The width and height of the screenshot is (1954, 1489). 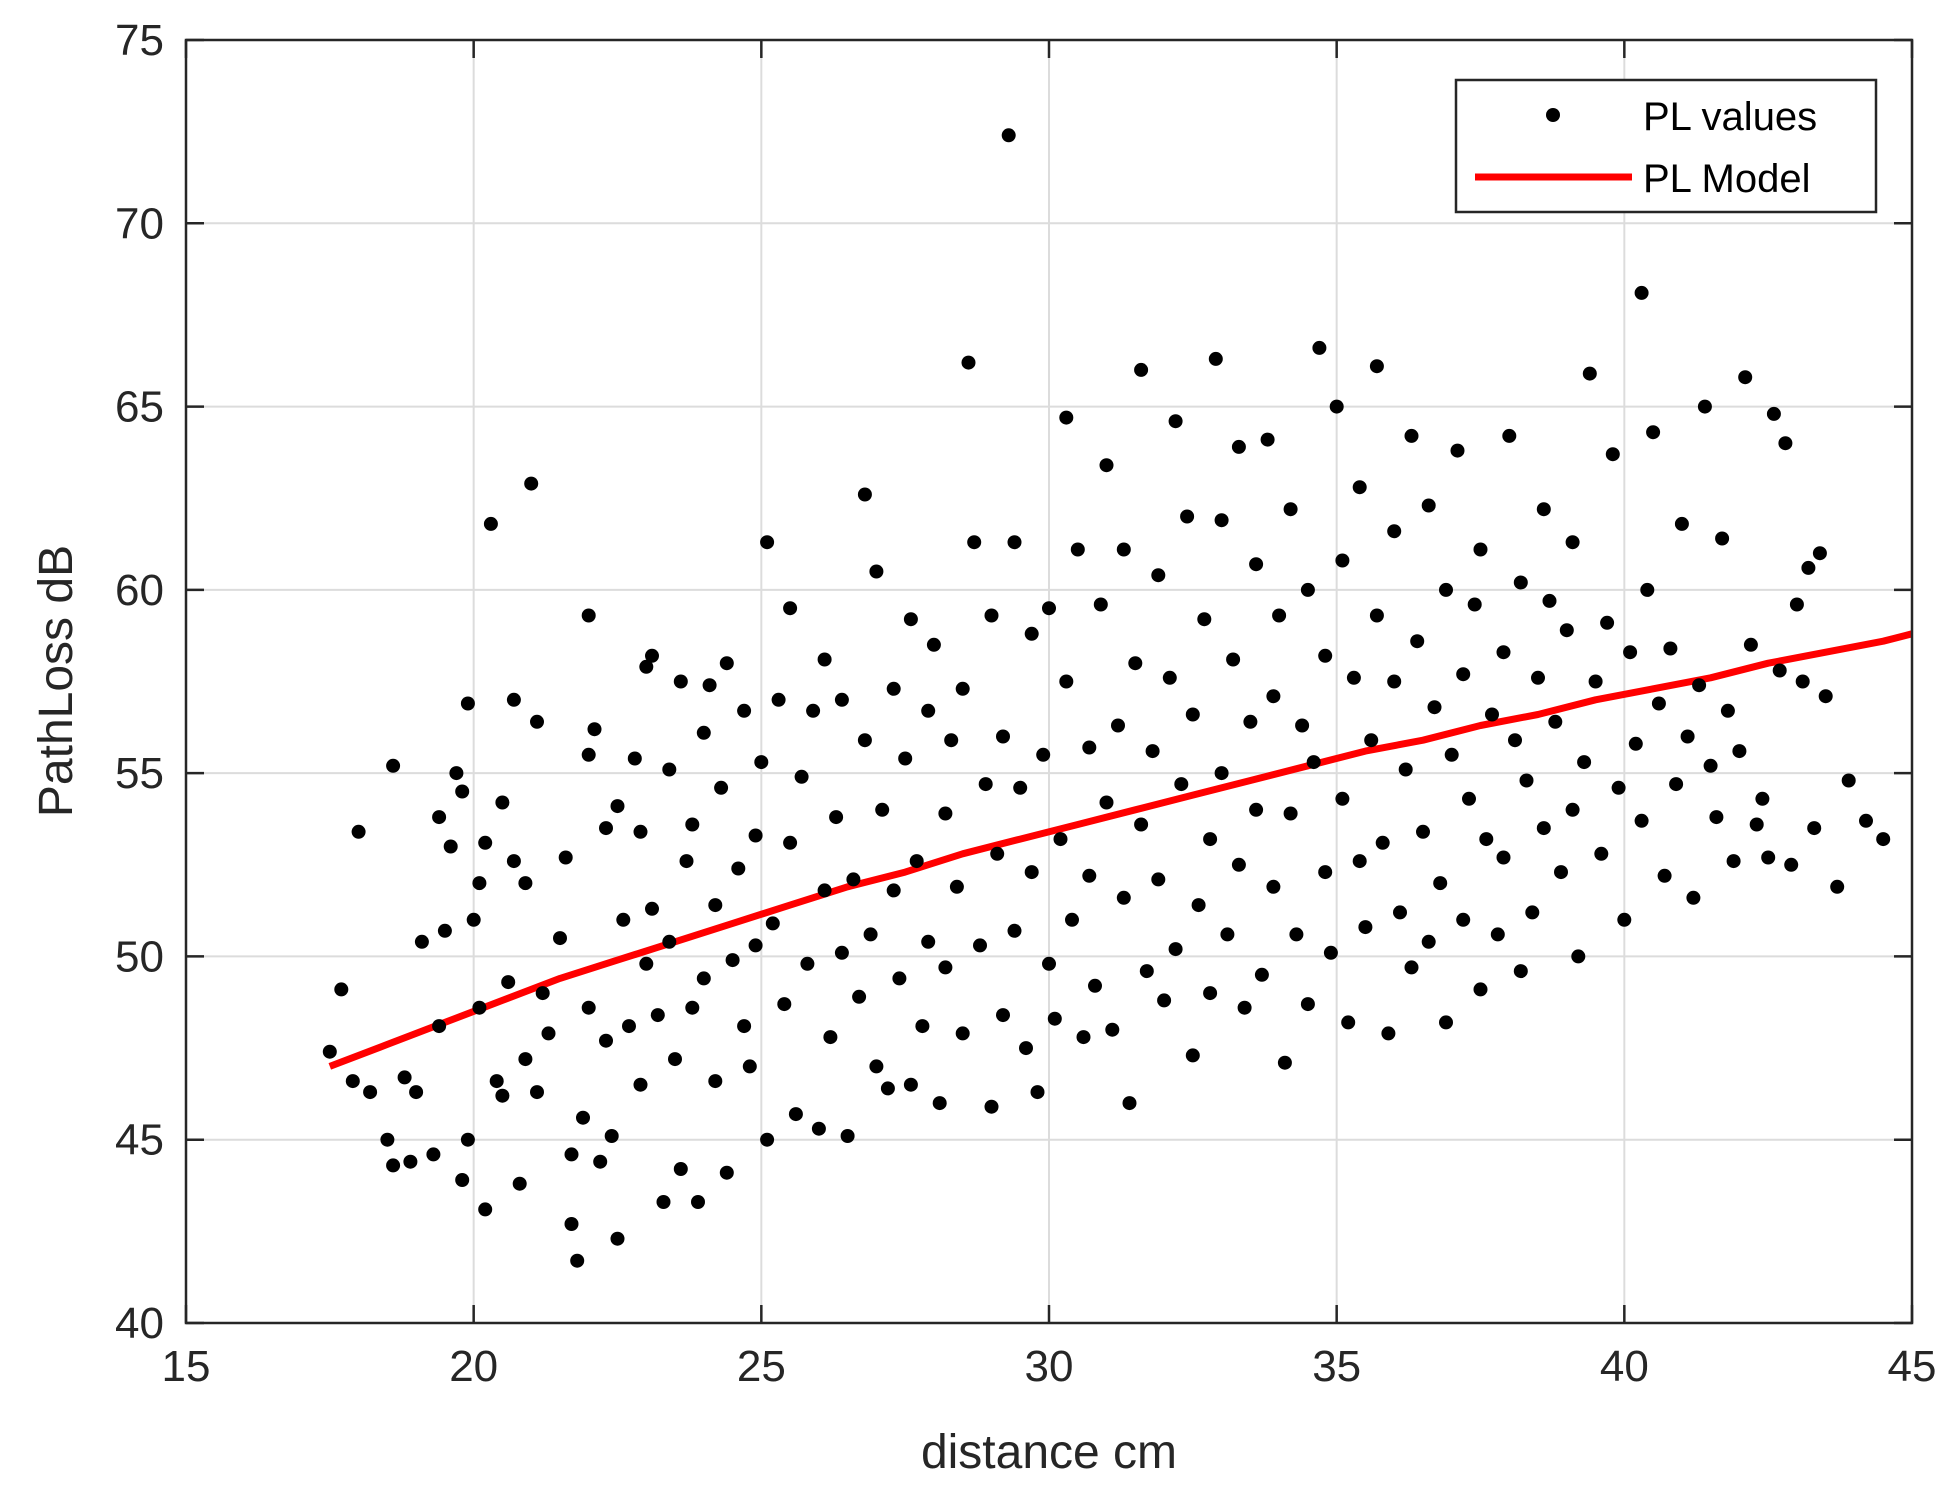 I want to click on y-axis-label: PathLoss dB, so click(x=56, y=681).